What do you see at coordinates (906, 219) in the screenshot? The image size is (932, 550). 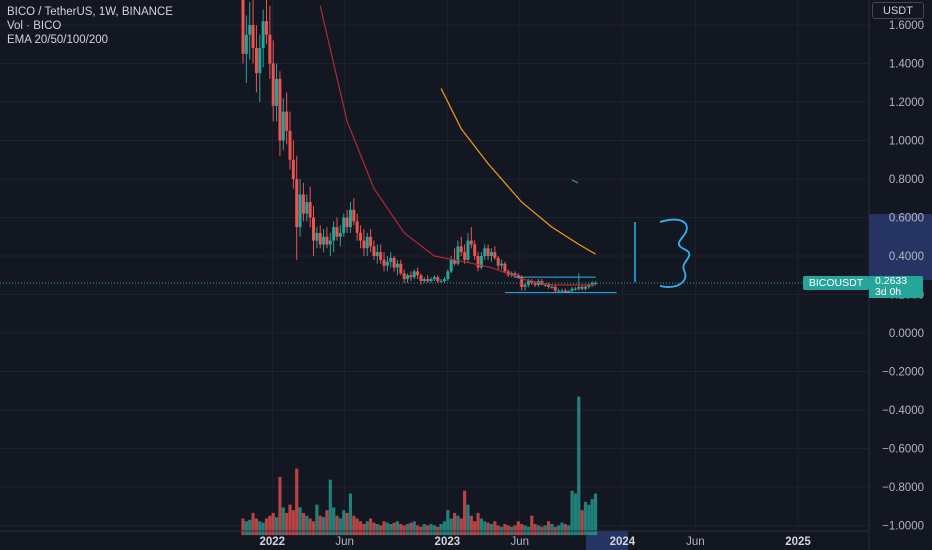 I see `price-tick-label: 0.6000` at bounding box center [906, 219].